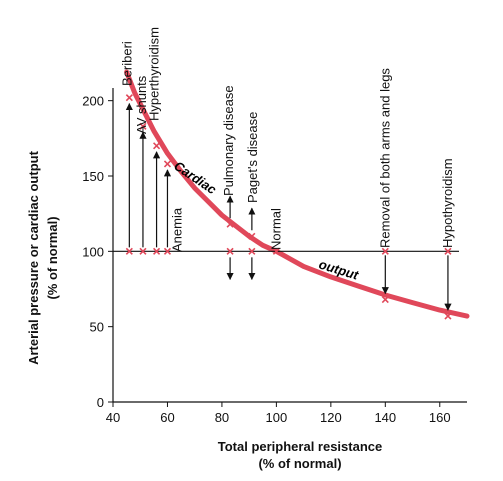 The height and width of the screenshot is (481, 503). Describe the element at coordinates (176, 229) in the screenshot. I see `condition-label-anemia: Anemia` at that location.